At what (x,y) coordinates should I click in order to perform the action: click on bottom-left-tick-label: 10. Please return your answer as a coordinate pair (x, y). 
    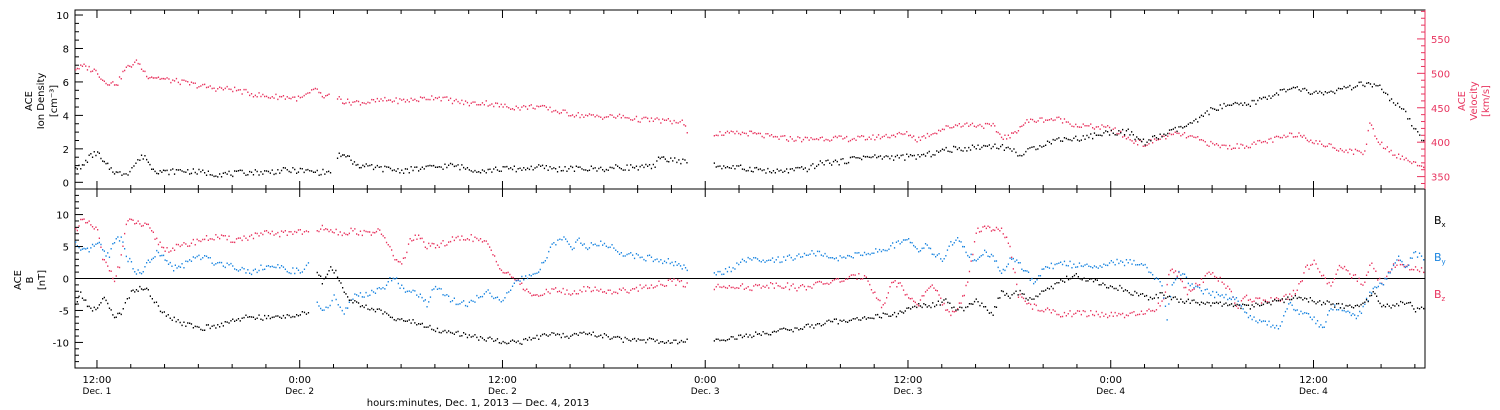
    Looking at the image, I should click on (62, 216).